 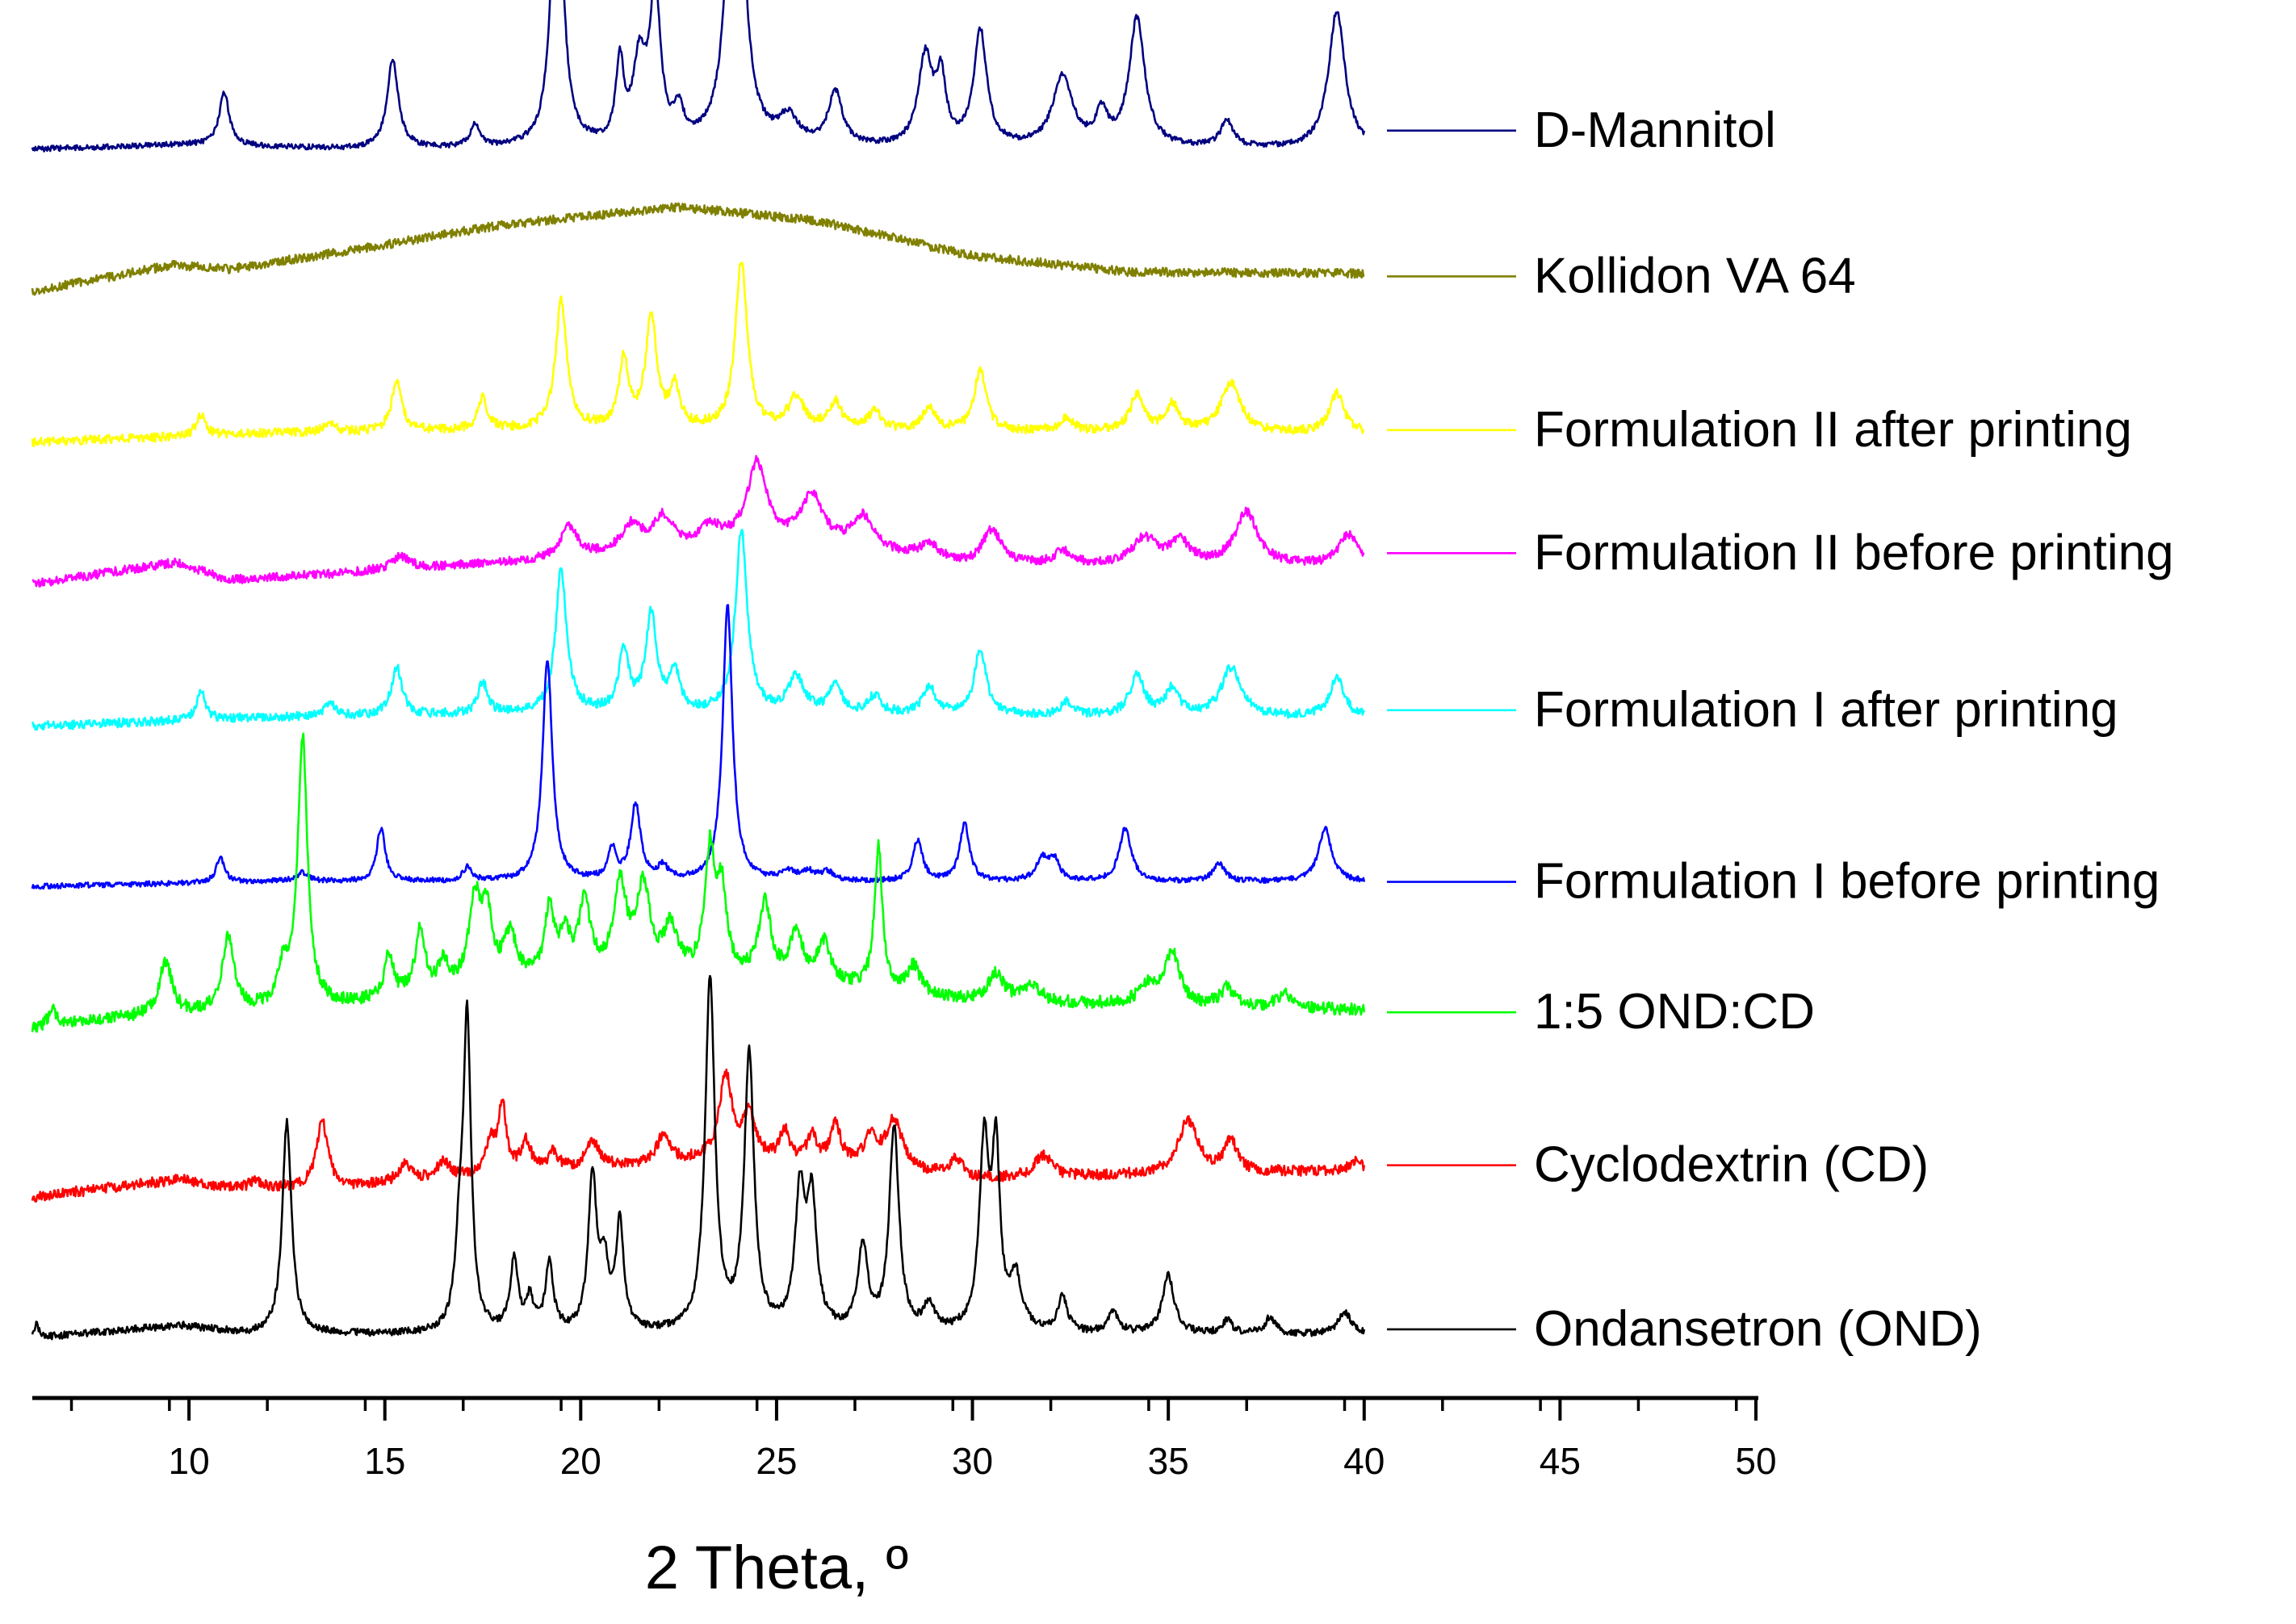 What do you see at coordinates (1758, 1329) in the screenshot?
I see `legend-label: Ondansetron (OND)` at bounding box center [1758, 1329].